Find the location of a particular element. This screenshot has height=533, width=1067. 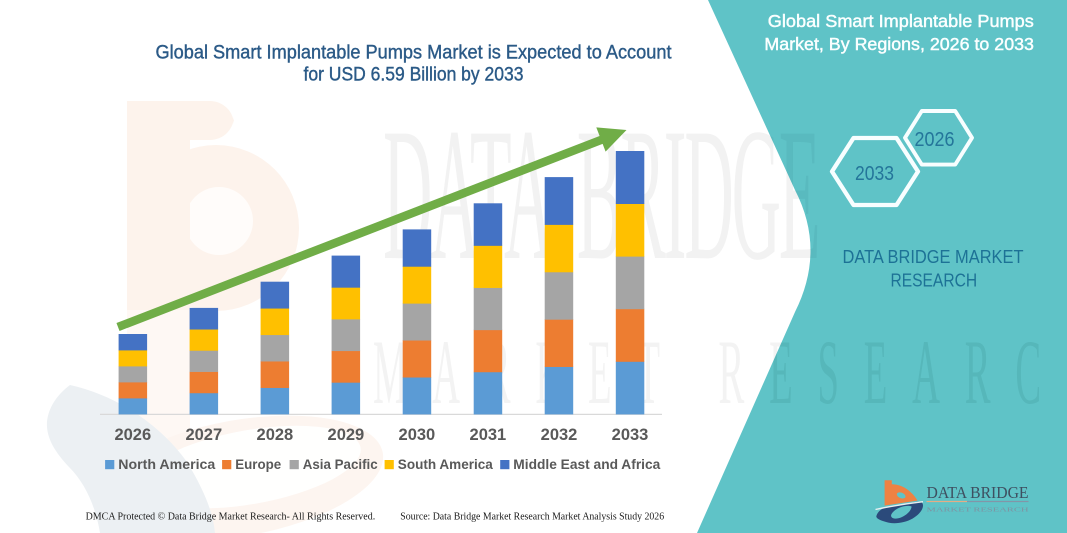

svg-text: for USD 6.59 Billion by 2033 is located at coordinates (414, 75).